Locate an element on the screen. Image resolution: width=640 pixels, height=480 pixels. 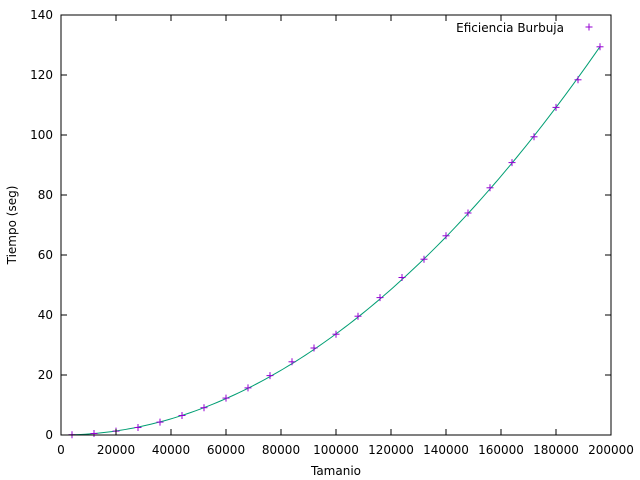
y-tick-label: 120 is located at coordinates (41, 75).